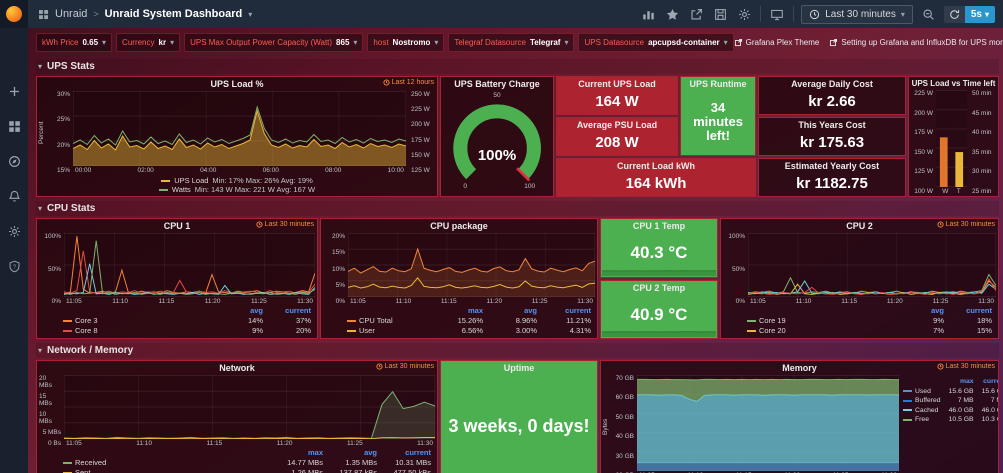 This screenshot has height=473, width=1003. I want to click on panel-title: UPS Runtime, so click(718, 84).